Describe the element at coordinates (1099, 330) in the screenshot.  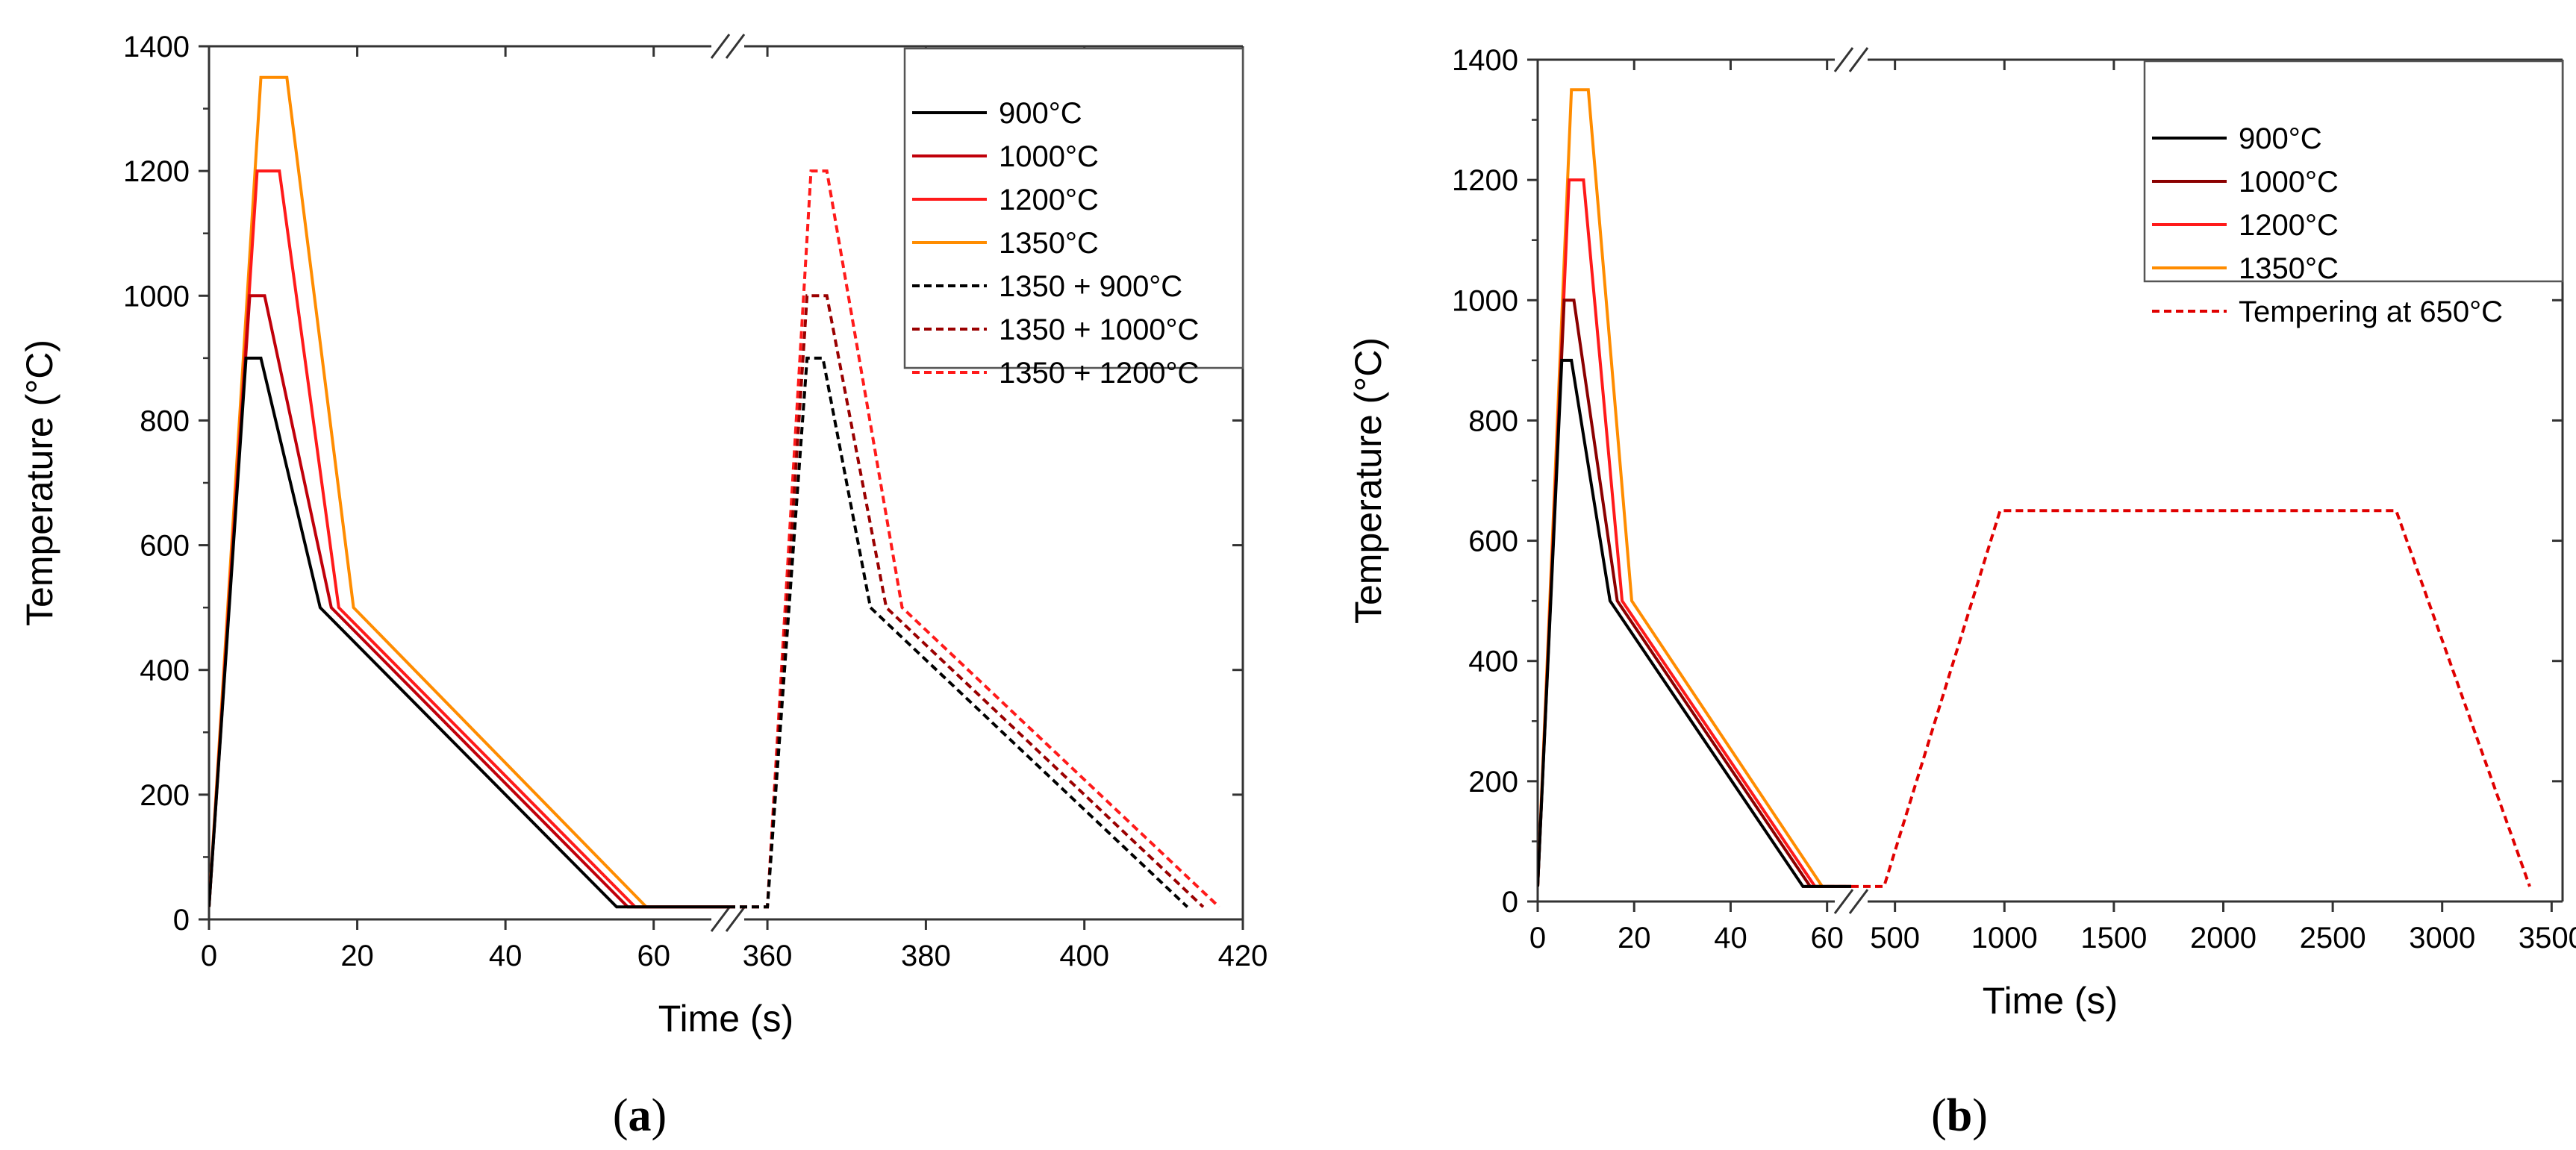
I see `legend-label: 1350 + 1000°C` at that location.